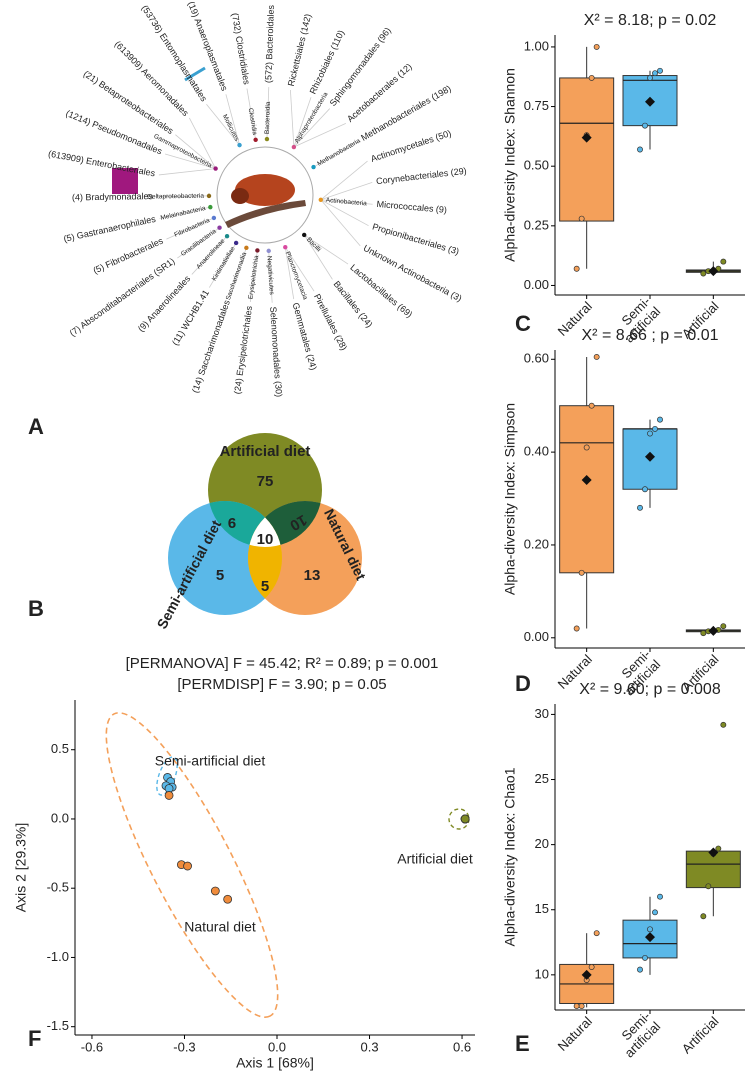 The width and height of the screenshot is (750, 1074). I want to click on leaf-label: Propionibacteriales (3), so click(415, 238).